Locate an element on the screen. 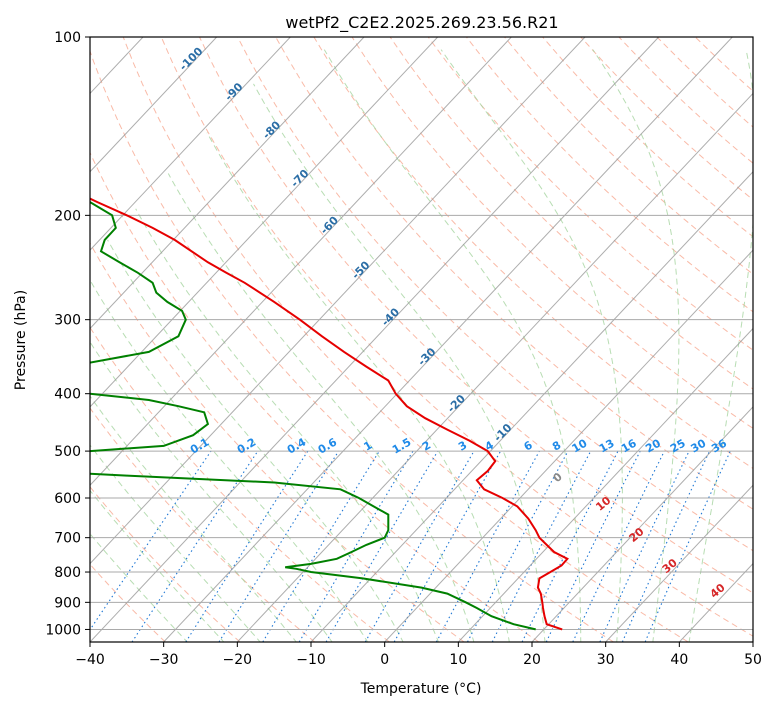 This screenshot has width=775, height=708. y-tick-label: 400 is located at coordinates (67, 395).